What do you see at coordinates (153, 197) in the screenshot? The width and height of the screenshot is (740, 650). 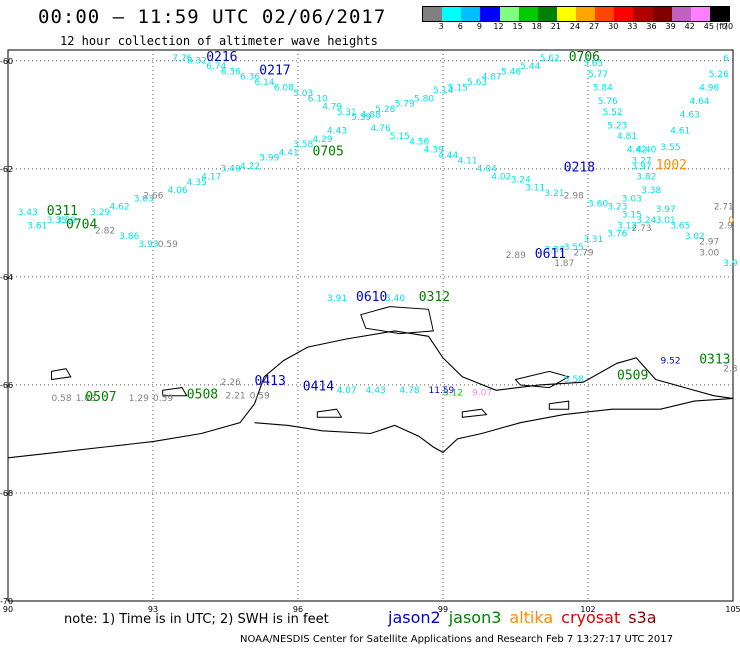 I see `wave-height-label: 2.66` at bounding box center [153, 197].